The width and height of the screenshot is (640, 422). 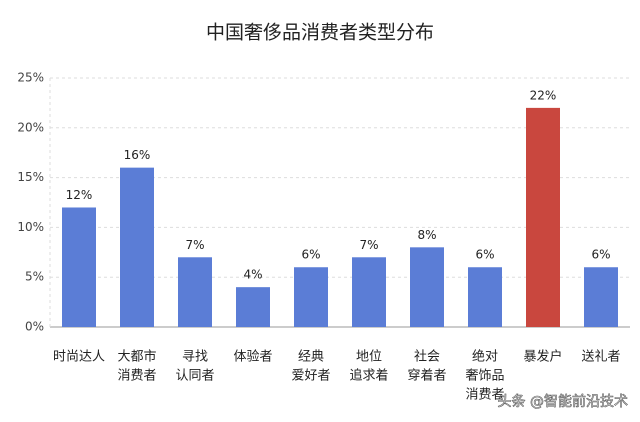 I want to click on value-label: 8%, so click(x=426, y=235).